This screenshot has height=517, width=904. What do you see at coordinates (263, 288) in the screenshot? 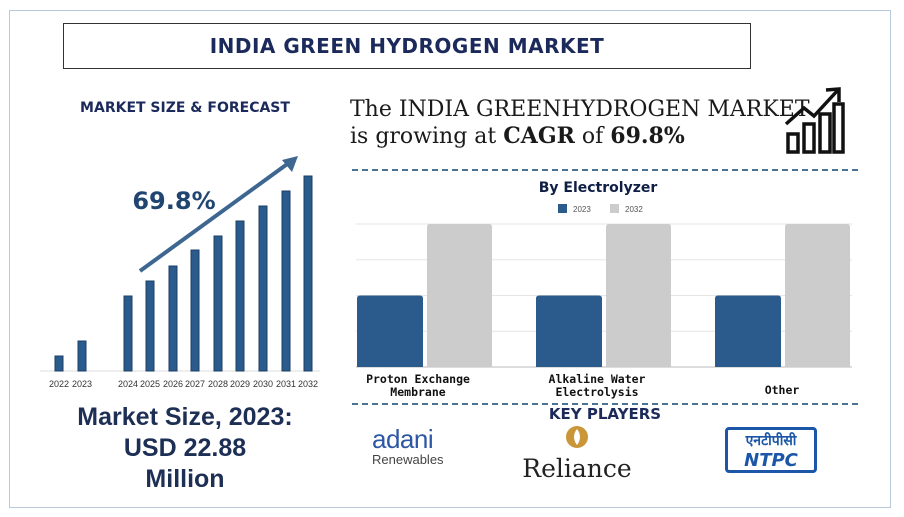
I see `bar-2030` at bounding box center [263, 288].